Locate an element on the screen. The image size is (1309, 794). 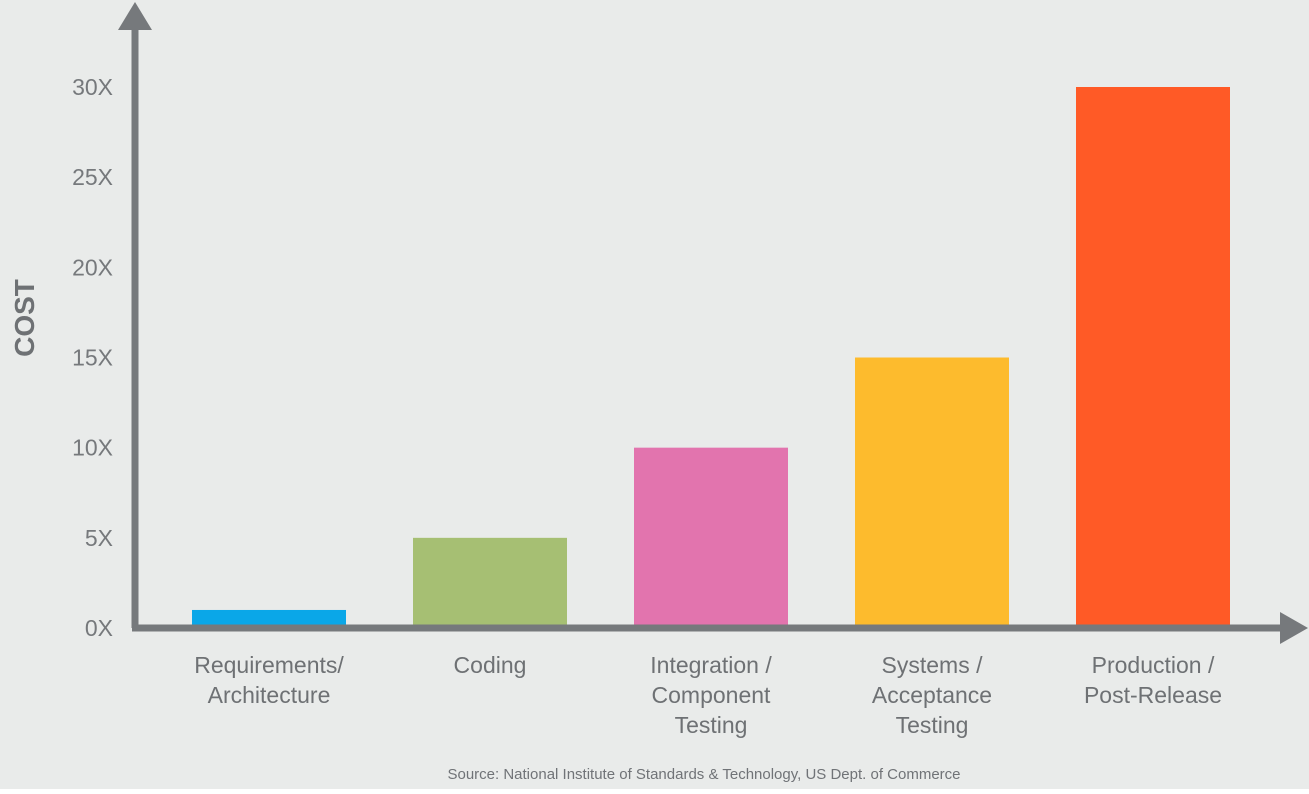
y-tick-label: 5X is located at coordinates (99, 538).